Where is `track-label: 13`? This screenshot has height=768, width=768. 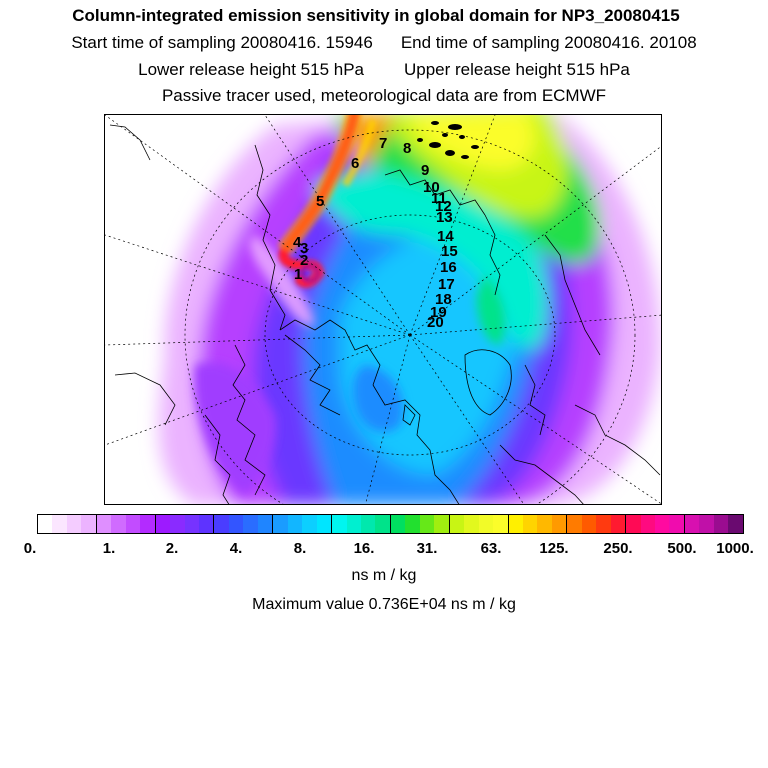 track-label: 13 is located at coordinates (444, 217).